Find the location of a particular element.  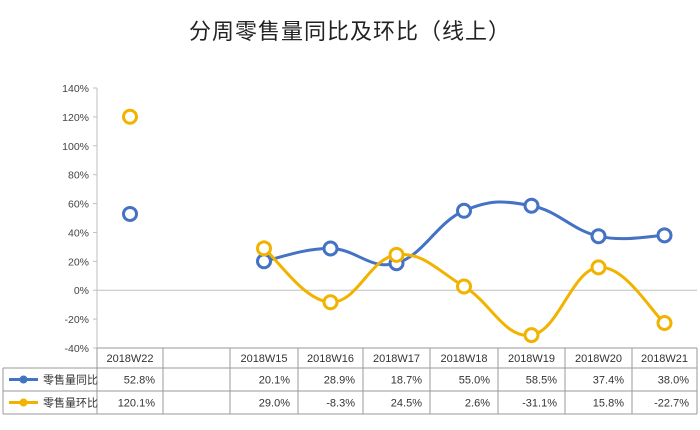

data-label: 29.0% is located at coordinates (274, 404).